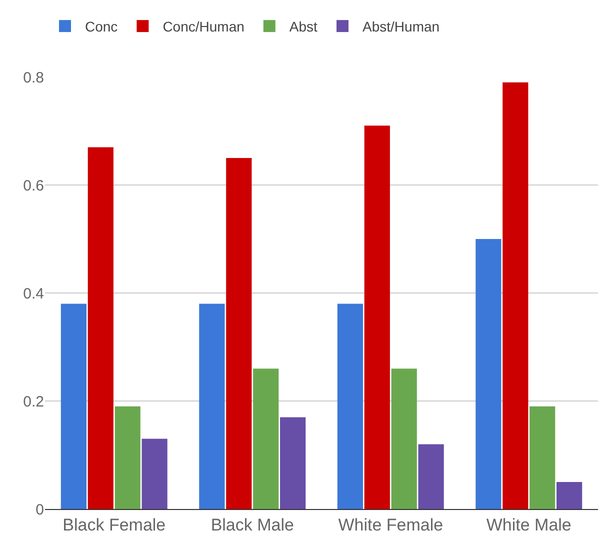 The height and width of the screenshot is (544, 608). Describe the element at coordinates (33, 185) in the screenshot. I see `y-tick-label: 0.6` at that location.